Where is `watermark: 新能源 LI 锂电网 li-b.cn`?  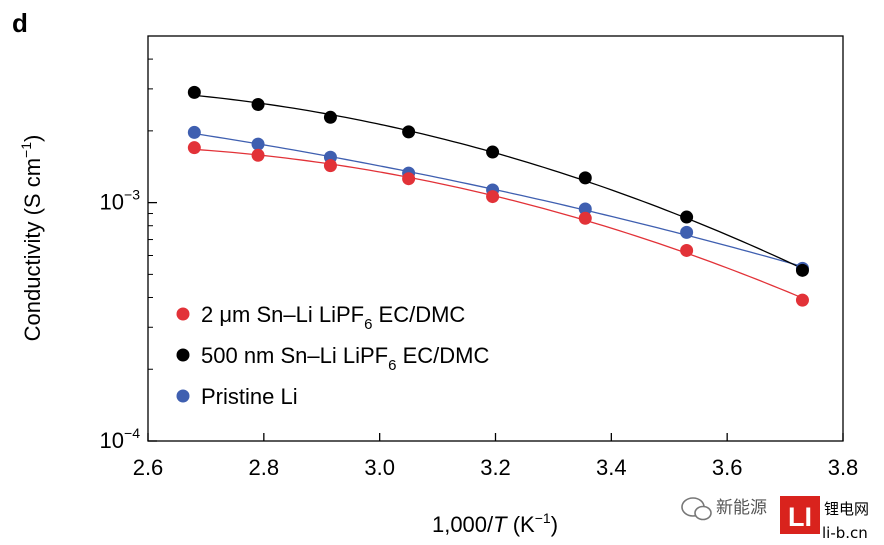 watermark: 新能源 LI 锂电网 li-b.cn is located at coordinates (775, 519).